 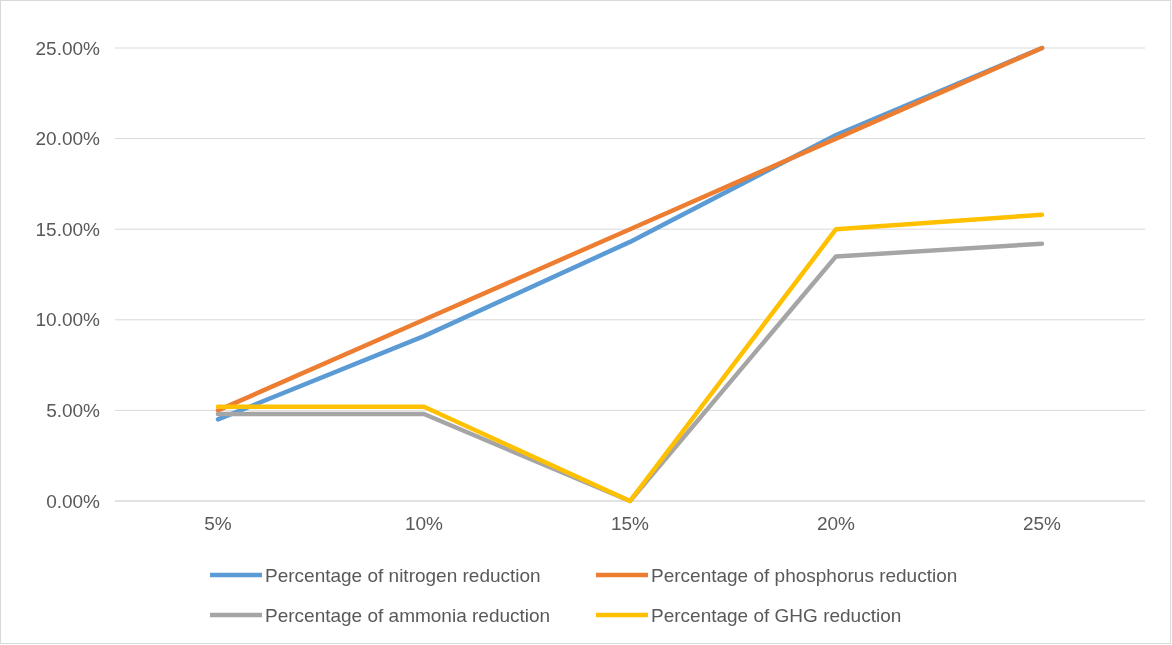 What do you see at coordinates (73, 411) in the screenshot?
I see `y-tick-label: 5.00%` at bounding box center [73, 411].